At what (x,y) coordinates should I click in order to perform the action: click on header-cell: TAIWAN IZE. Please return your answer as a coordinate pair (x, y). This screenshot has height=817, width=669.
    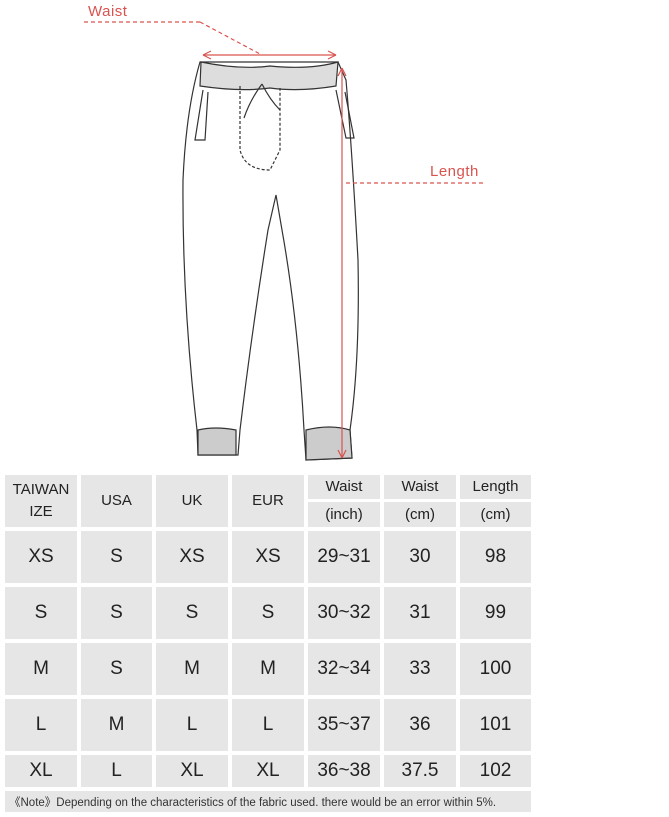
    Looking at the image, I should click on (41, 501).